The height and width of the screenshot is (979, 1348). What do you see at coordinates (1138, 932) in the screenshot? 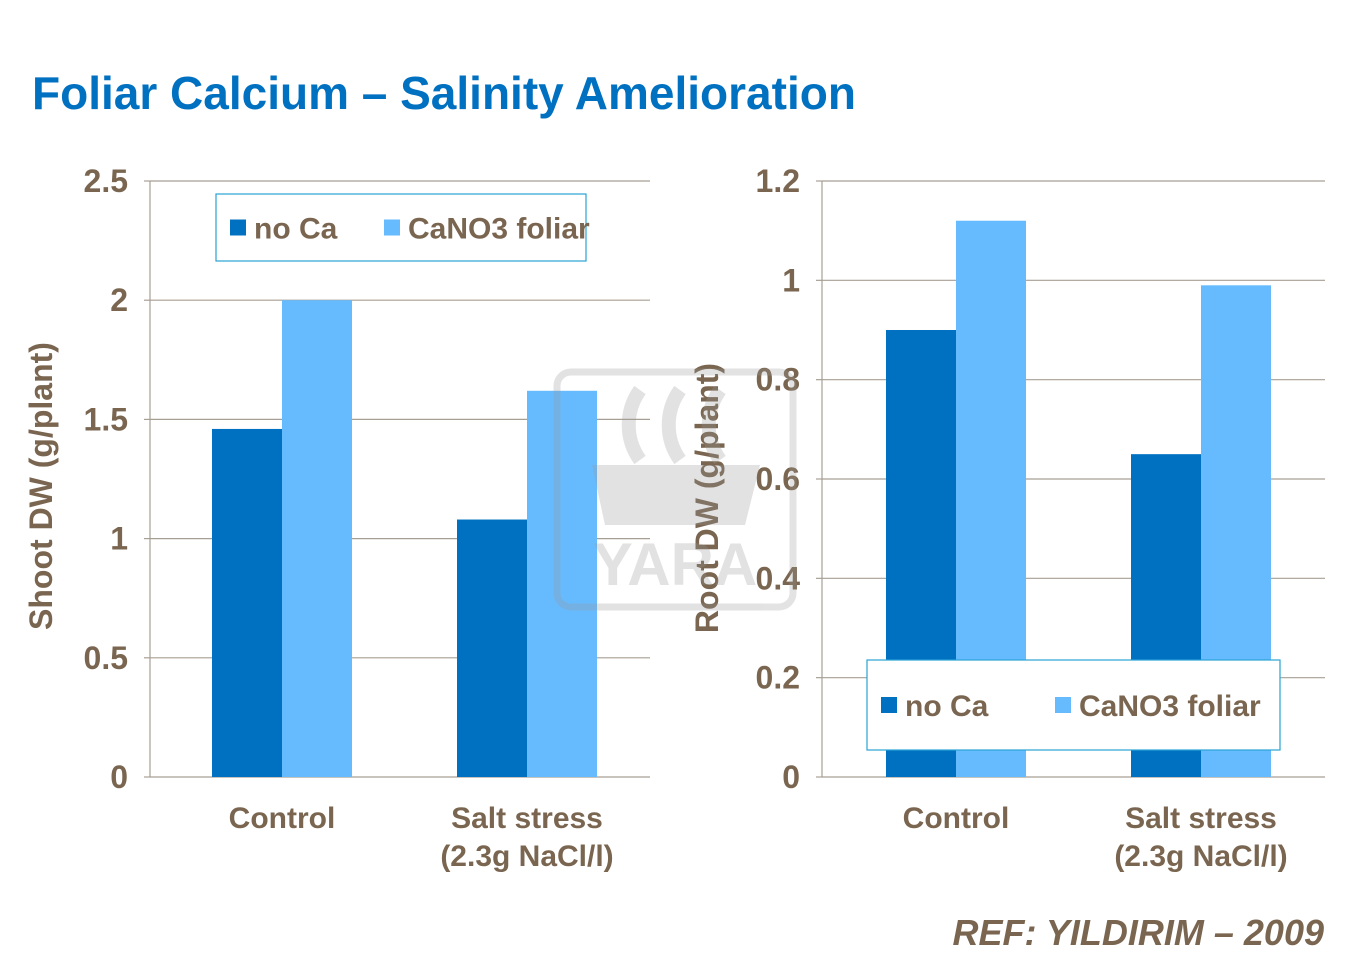
I see `reference: REF: YILDIRIM – 2009` at bounding box center [1138, 932].